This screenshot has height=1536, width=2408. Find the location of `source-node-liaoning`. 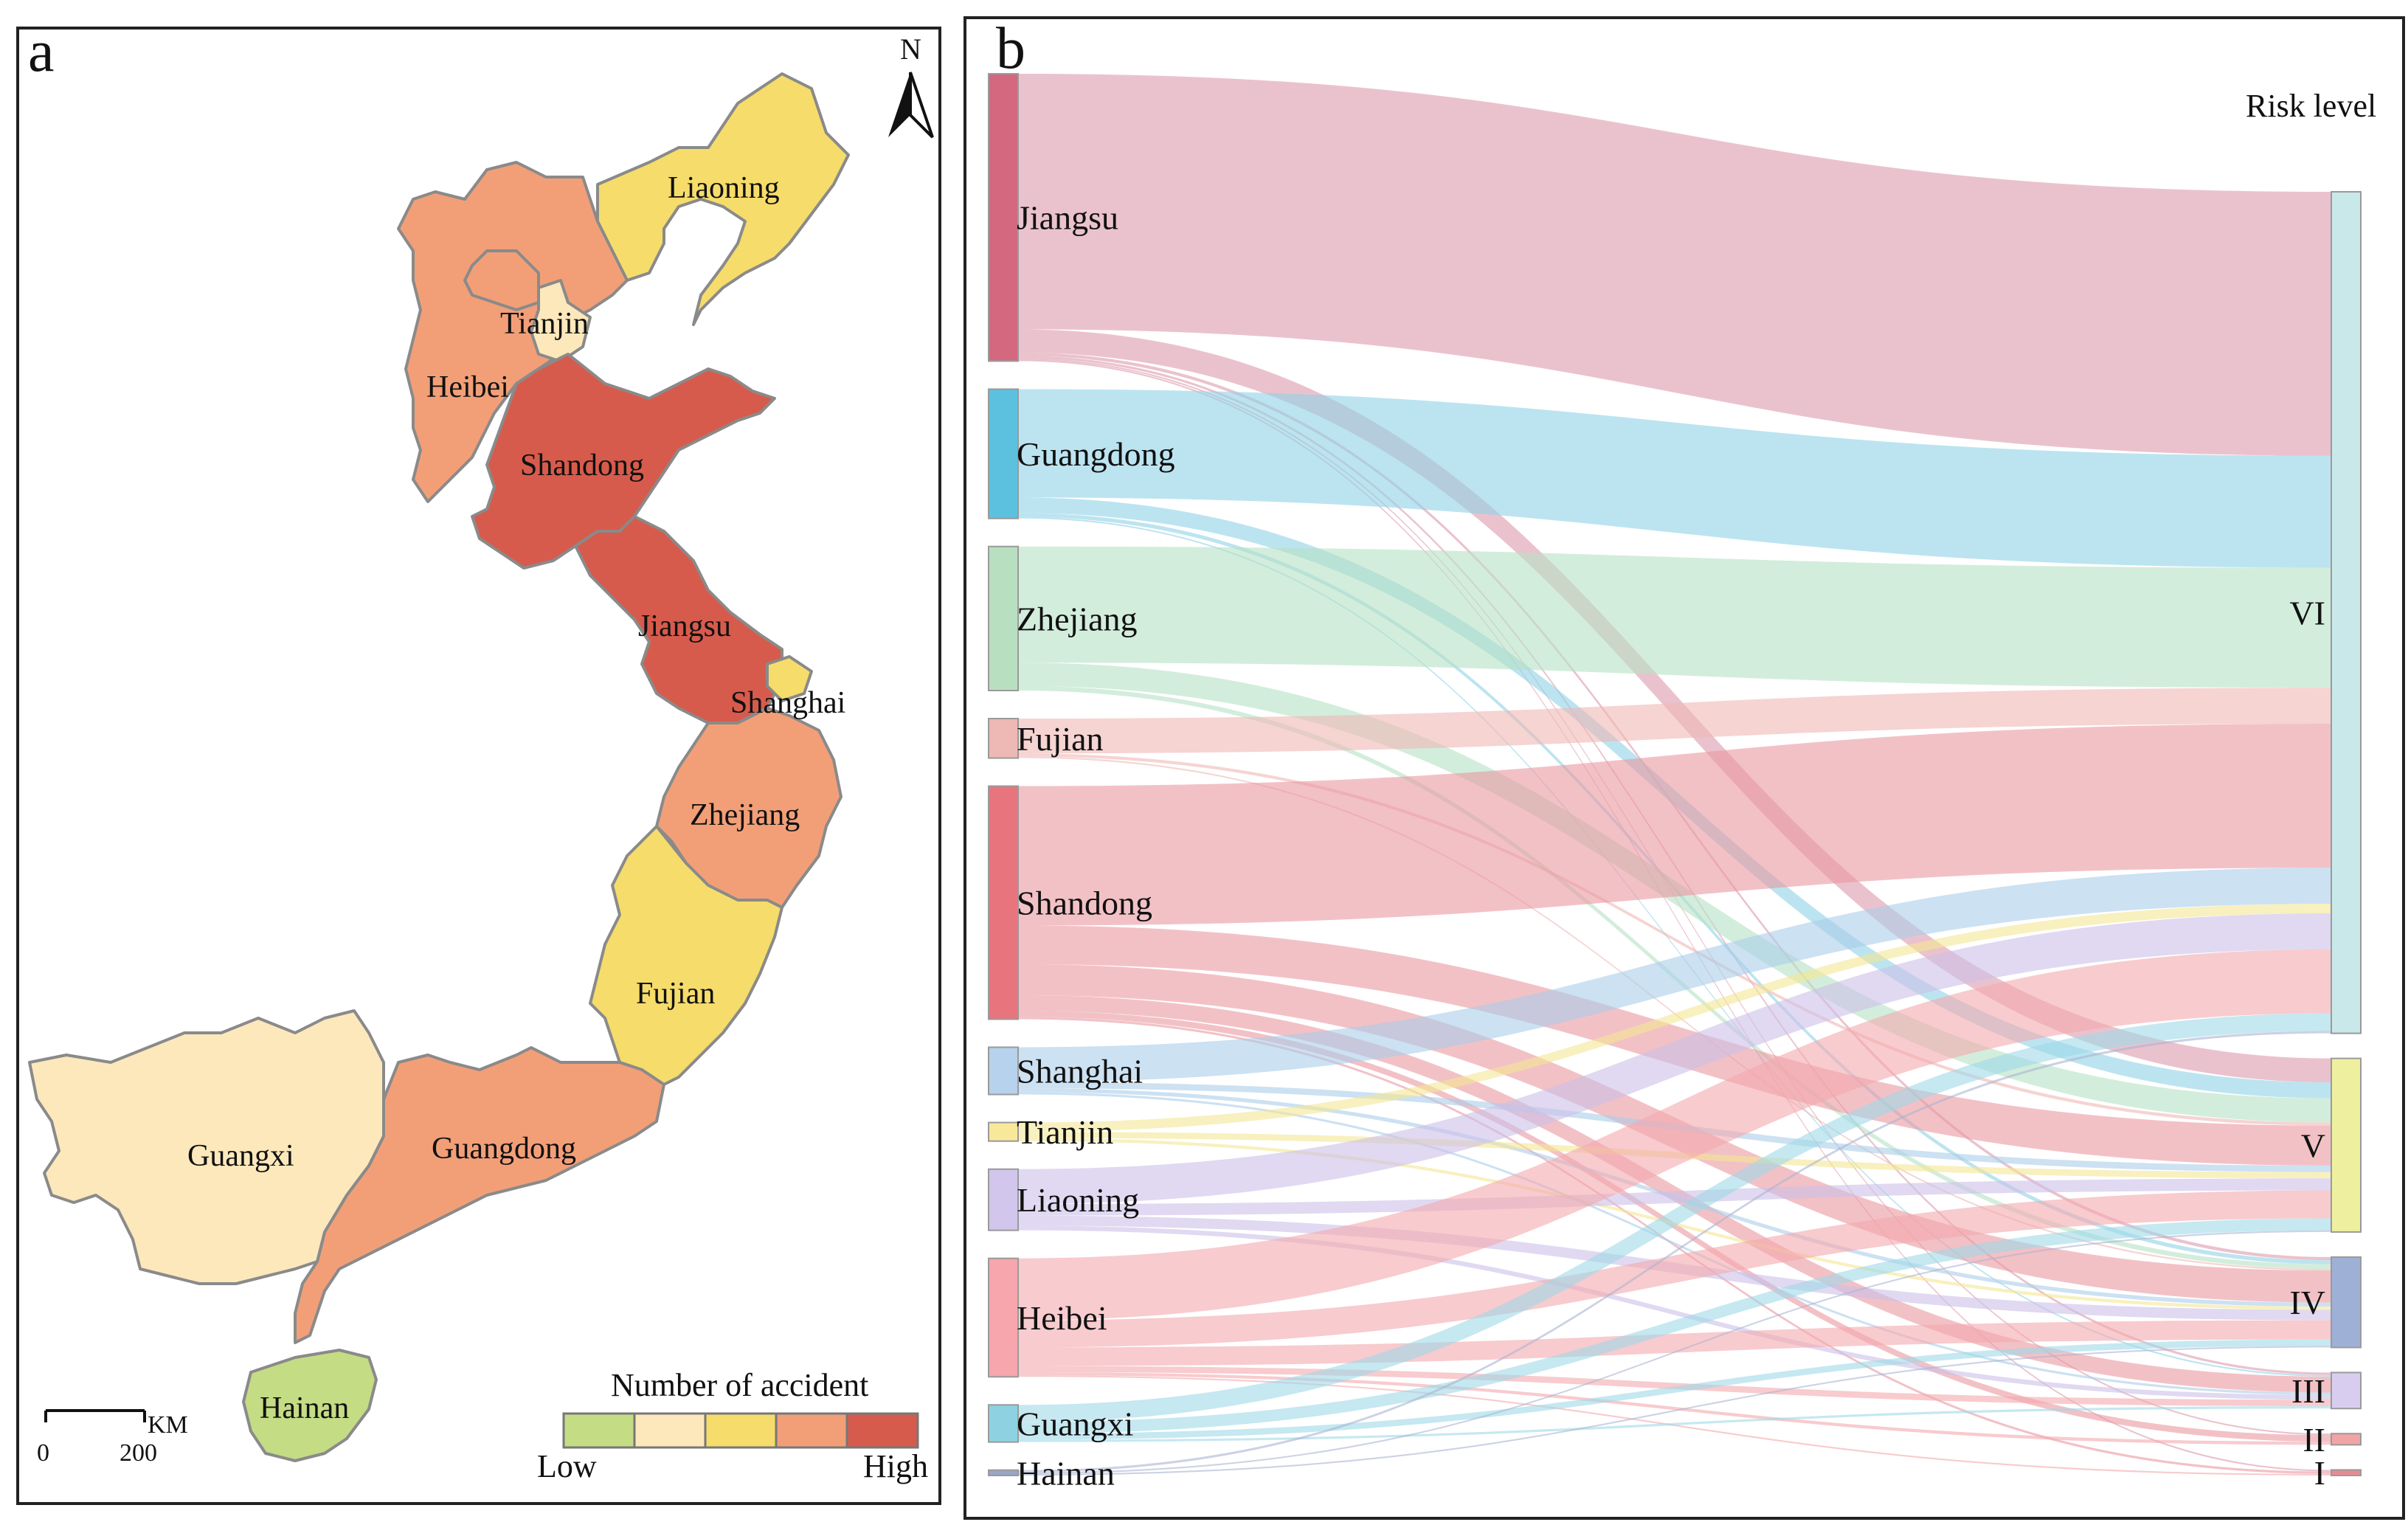

source-node-liaoning is located at coordinates (1003, 1199).